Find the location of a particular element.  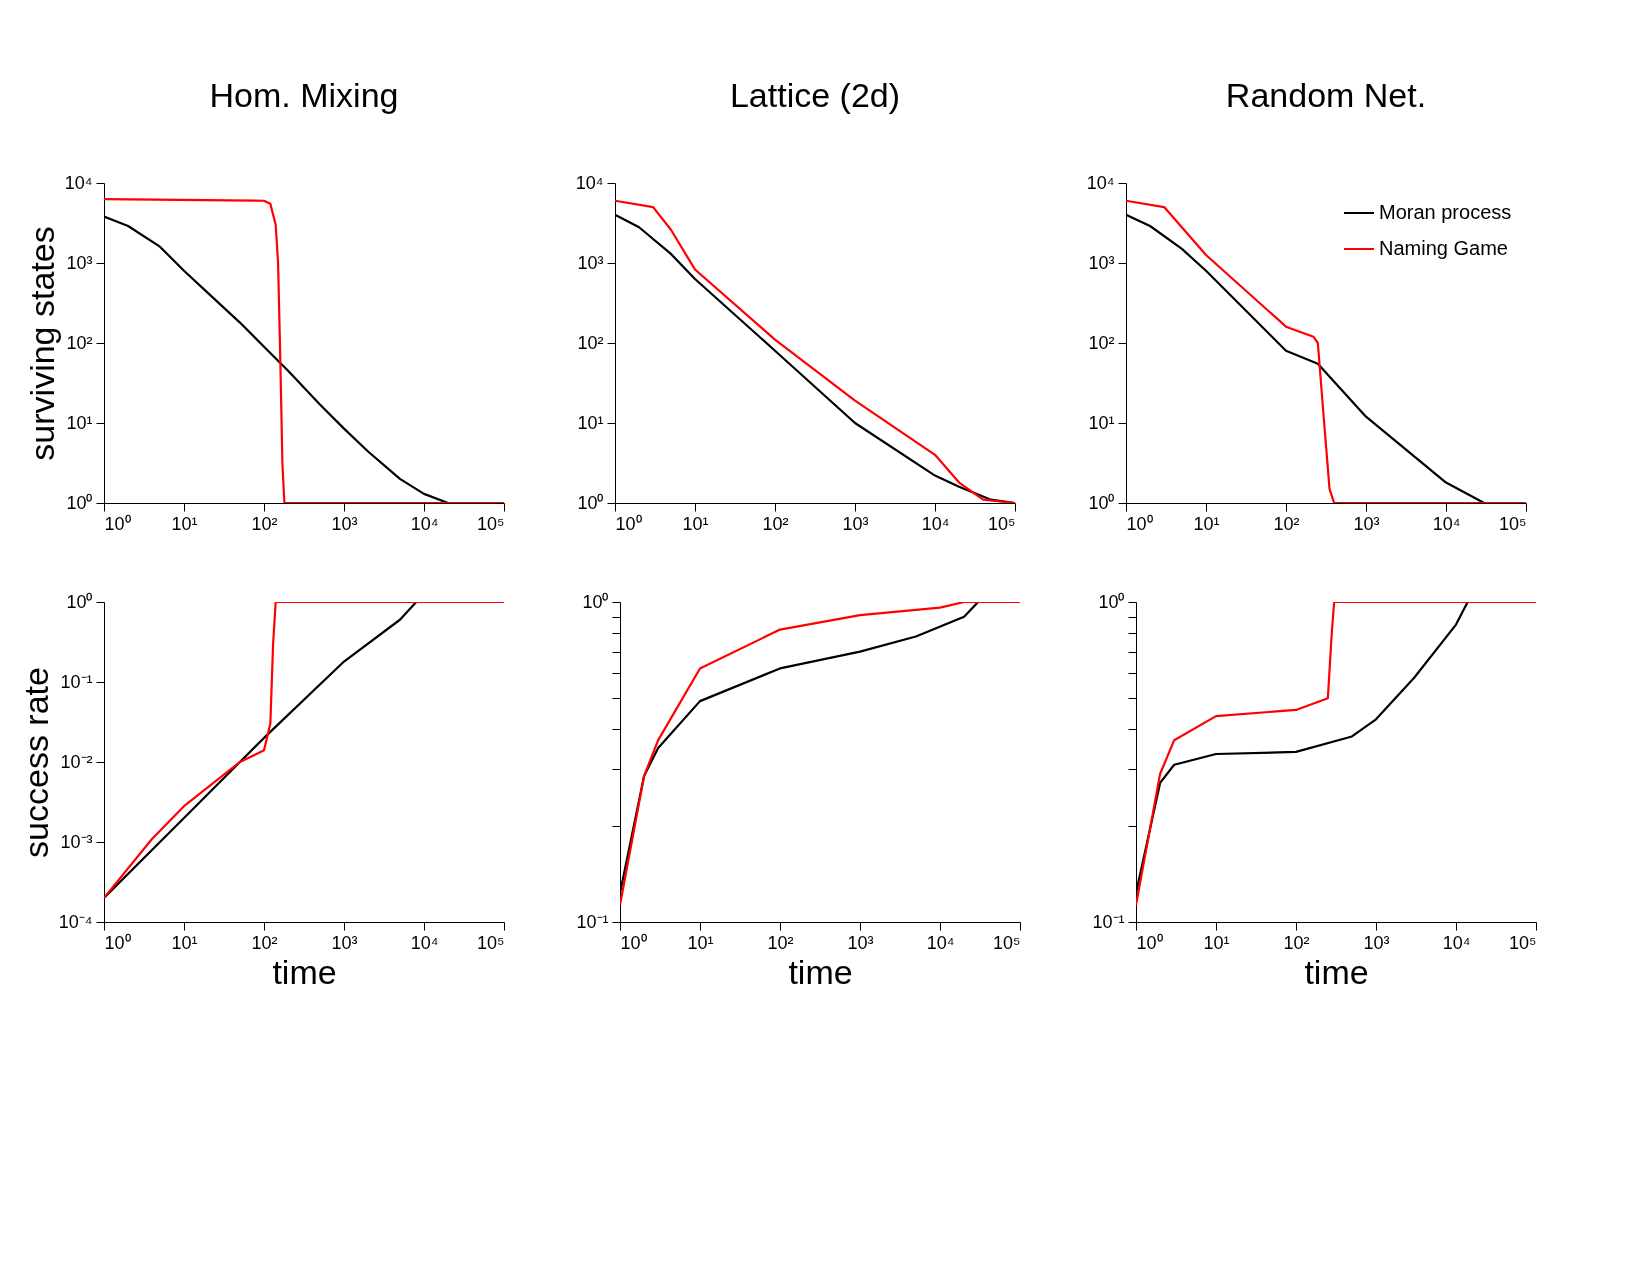

chart-title: Hom. Mixing is located at coordinates (304, 95).